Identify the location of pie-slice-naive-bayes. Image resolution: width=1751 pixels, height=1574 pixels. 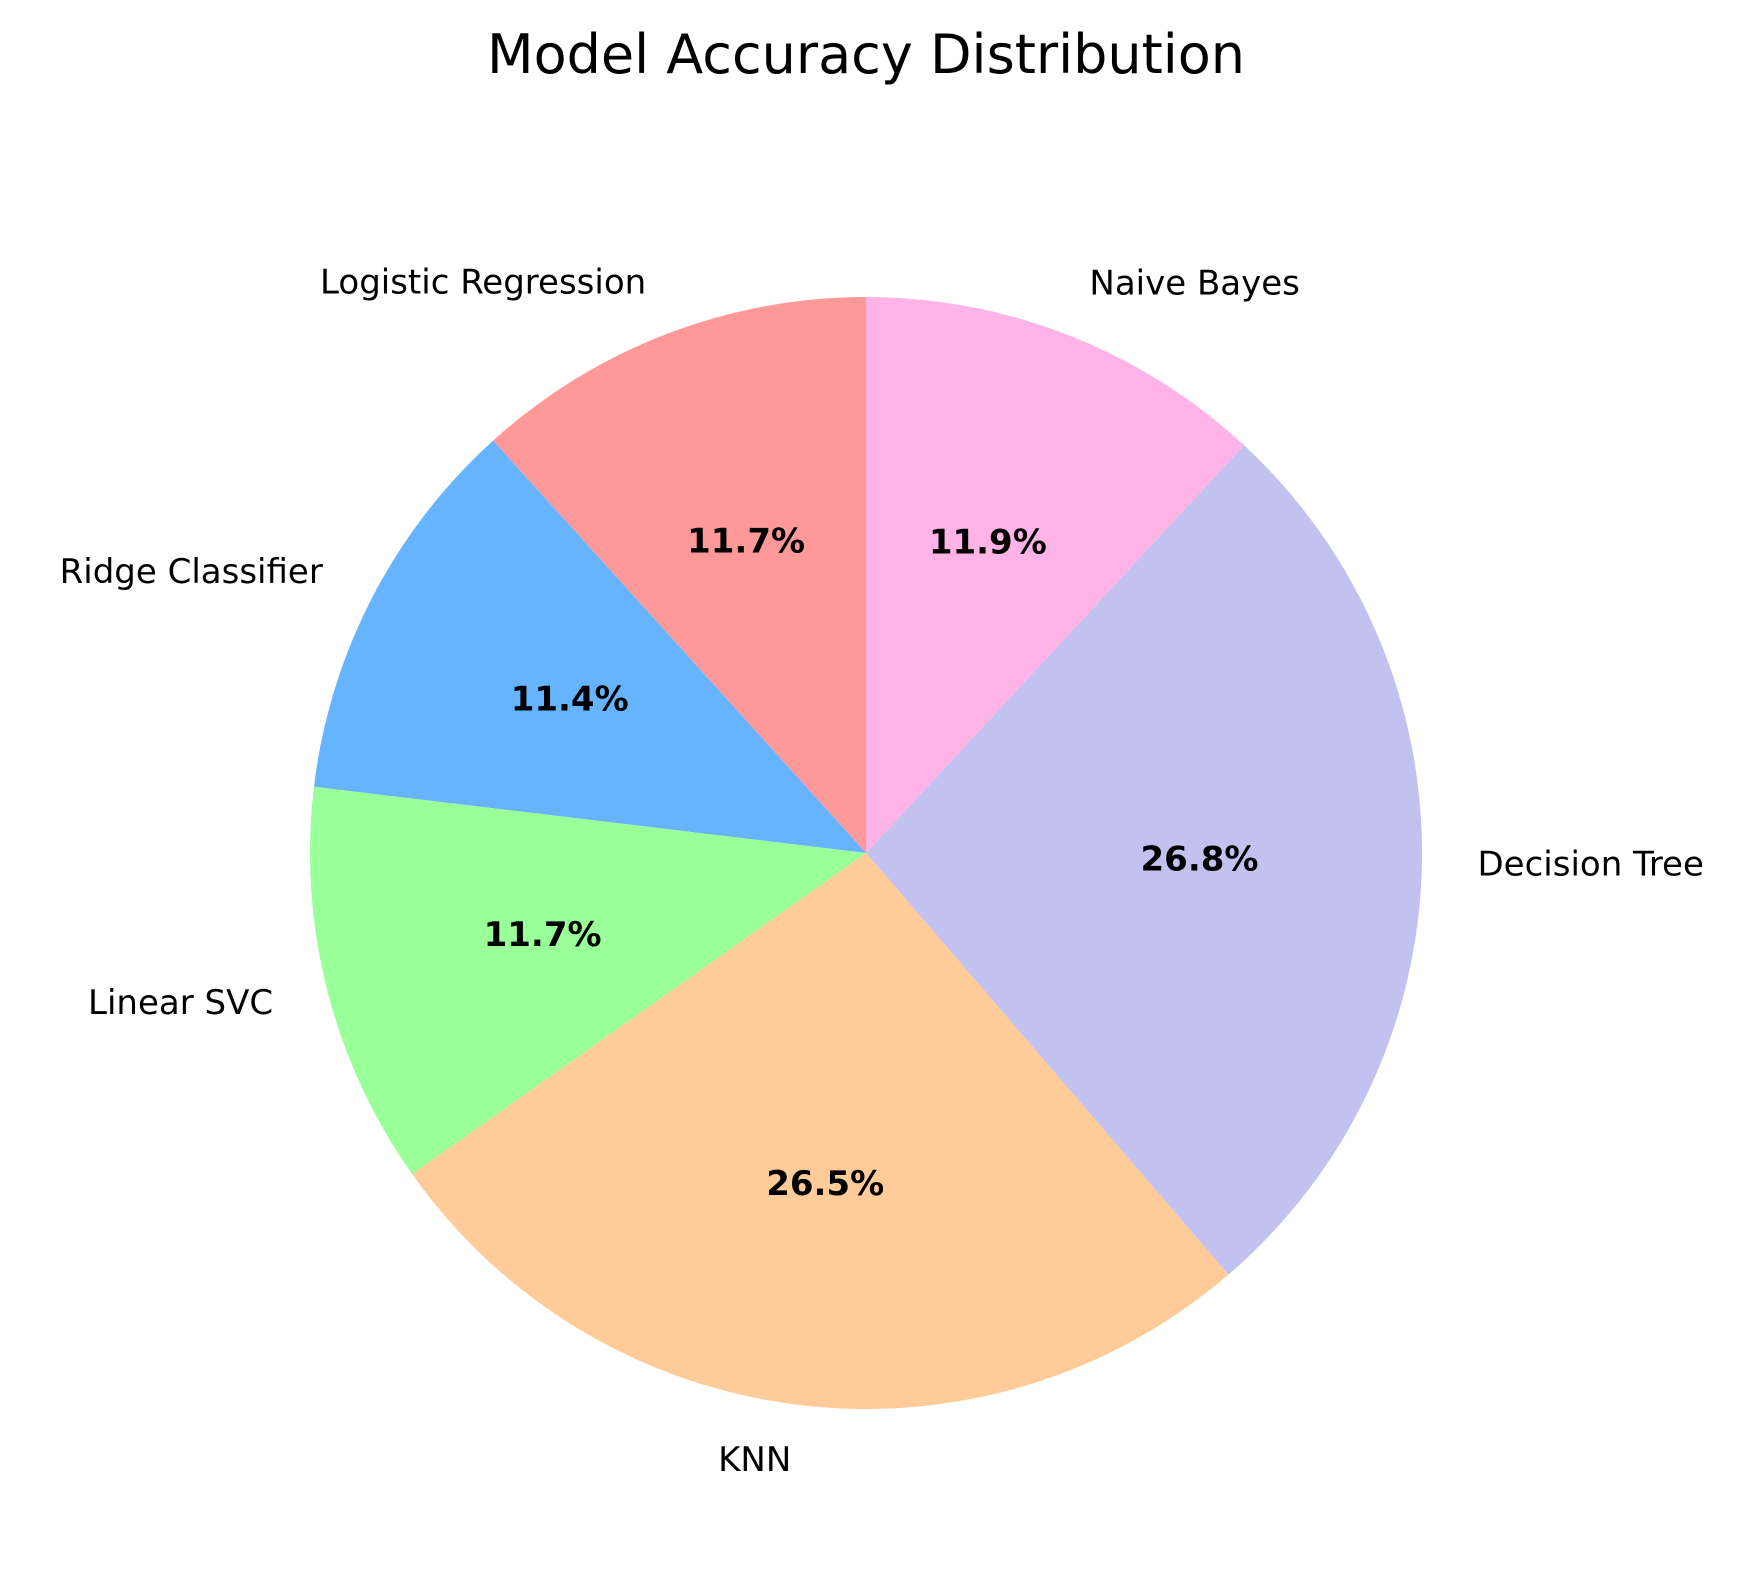
(1055, 575).